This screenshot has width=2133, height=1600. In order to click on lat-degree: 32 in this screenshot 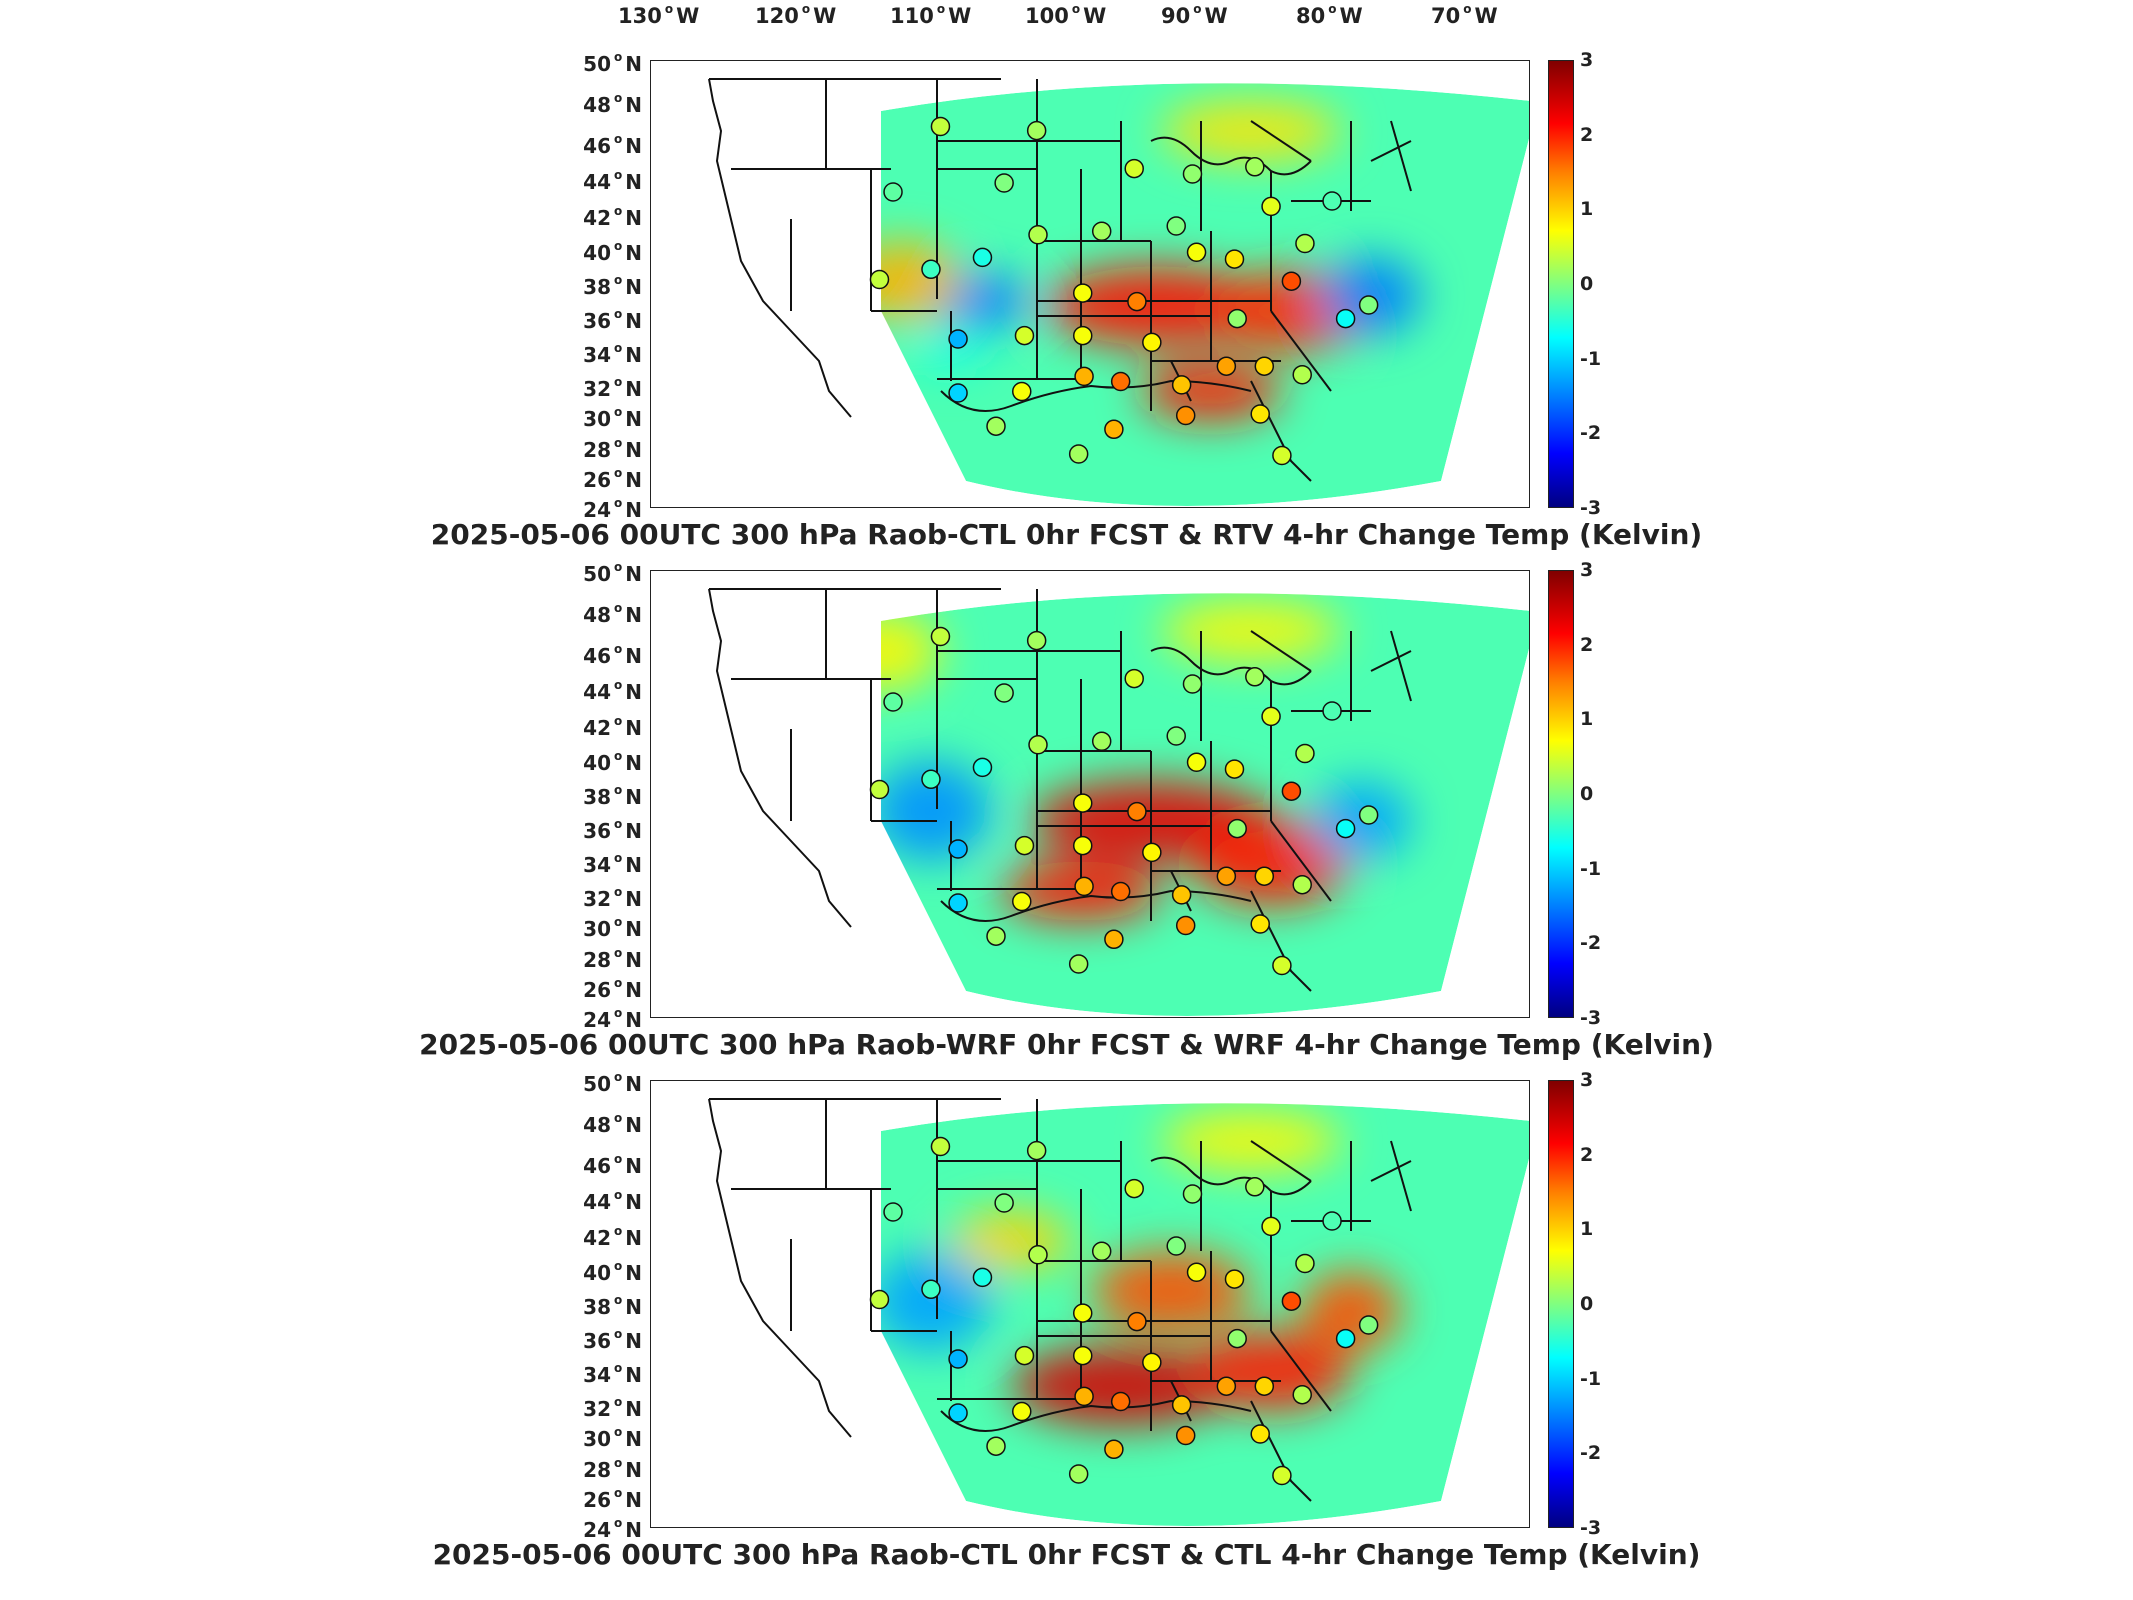, I will do `click(597, 389)`.